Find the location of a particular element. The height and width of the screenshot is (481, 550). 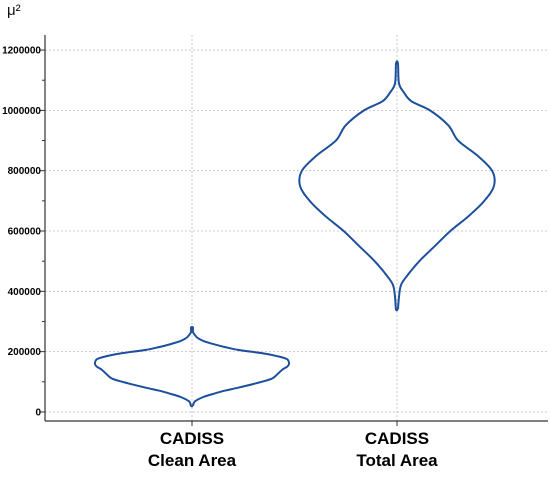

y-tick-label: 400000 is located at coordinates (25, 292).